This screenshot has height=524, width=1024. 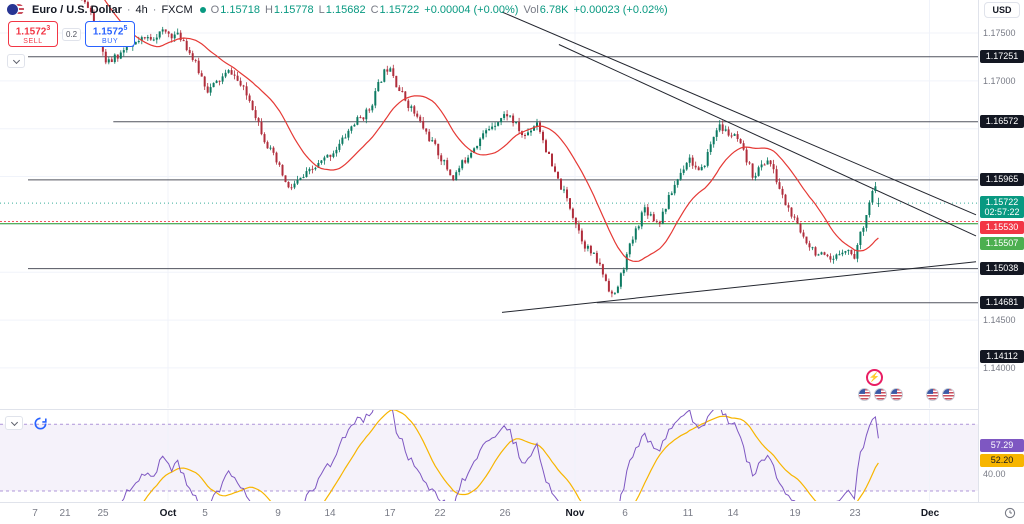 I want to click on spread-value: 0.2, so click(x=72, y=34).